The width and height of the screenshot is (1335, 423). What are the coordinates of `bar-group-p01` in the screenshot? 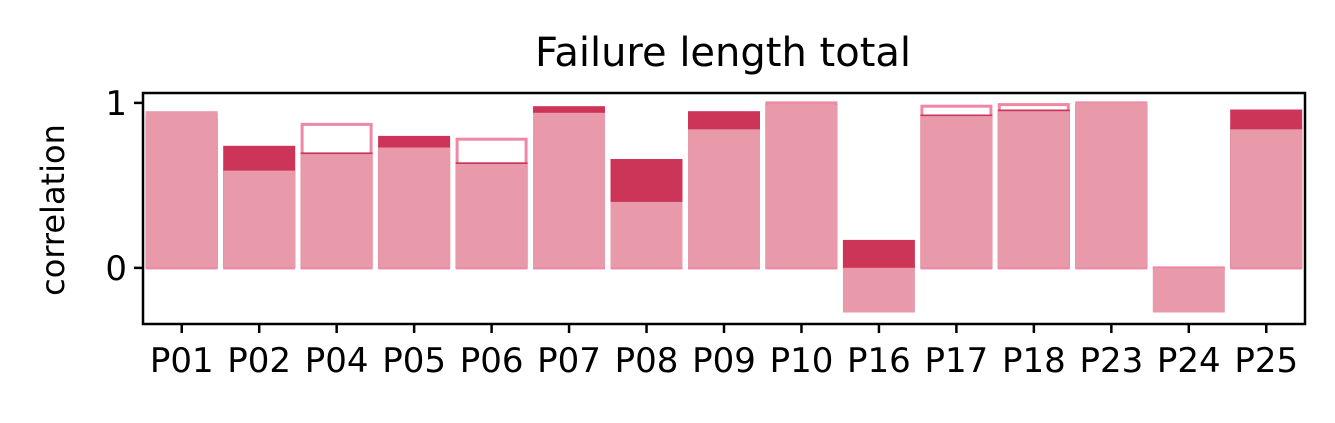 It's located at (181, 190).